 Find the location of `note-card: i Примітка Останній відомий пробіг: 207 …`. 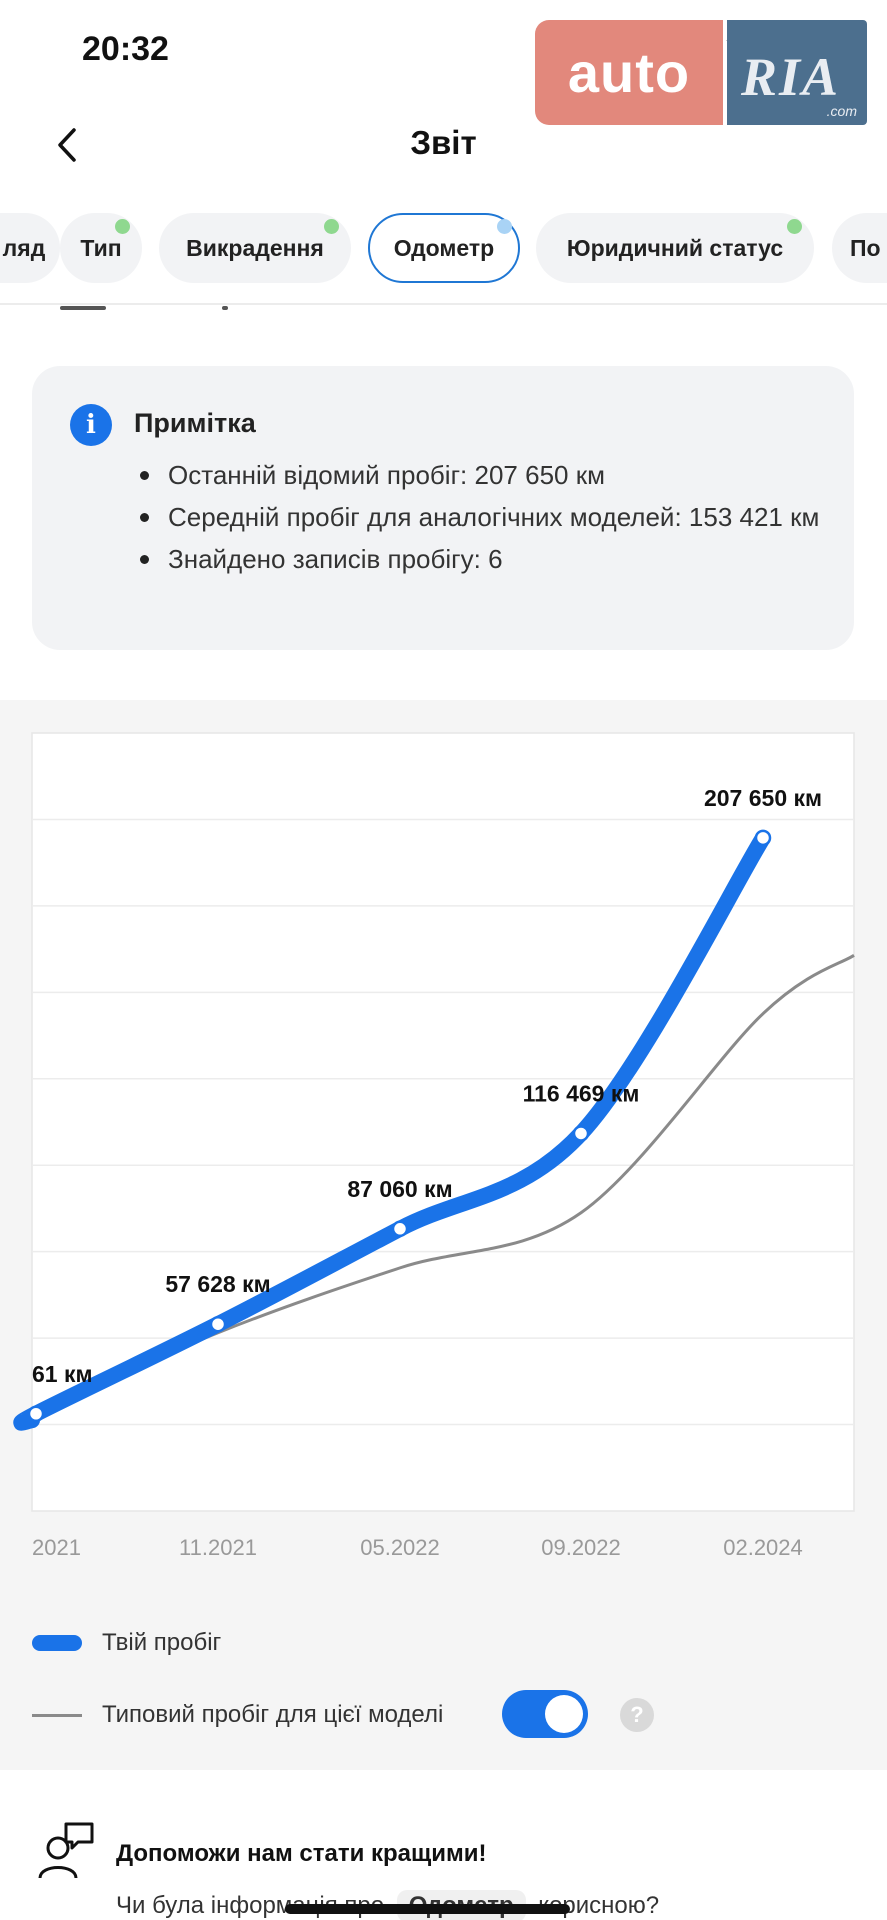

note-card: i Примітка Останній відомий пробіг: 207 … is located at coordinates (443, 508).